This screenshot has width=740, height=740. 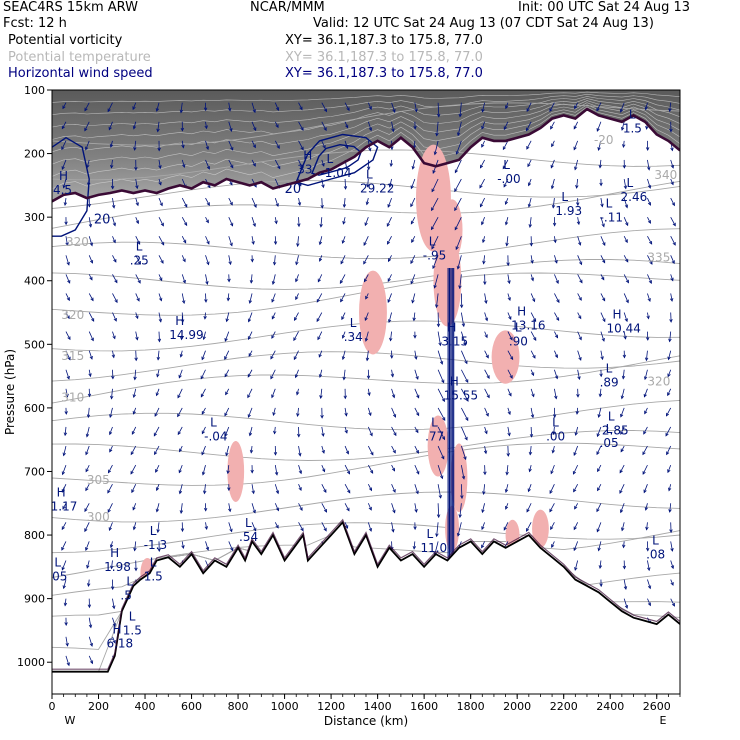 I want to click on x-axis-title: Distance (km), so click(x=366, y=721).